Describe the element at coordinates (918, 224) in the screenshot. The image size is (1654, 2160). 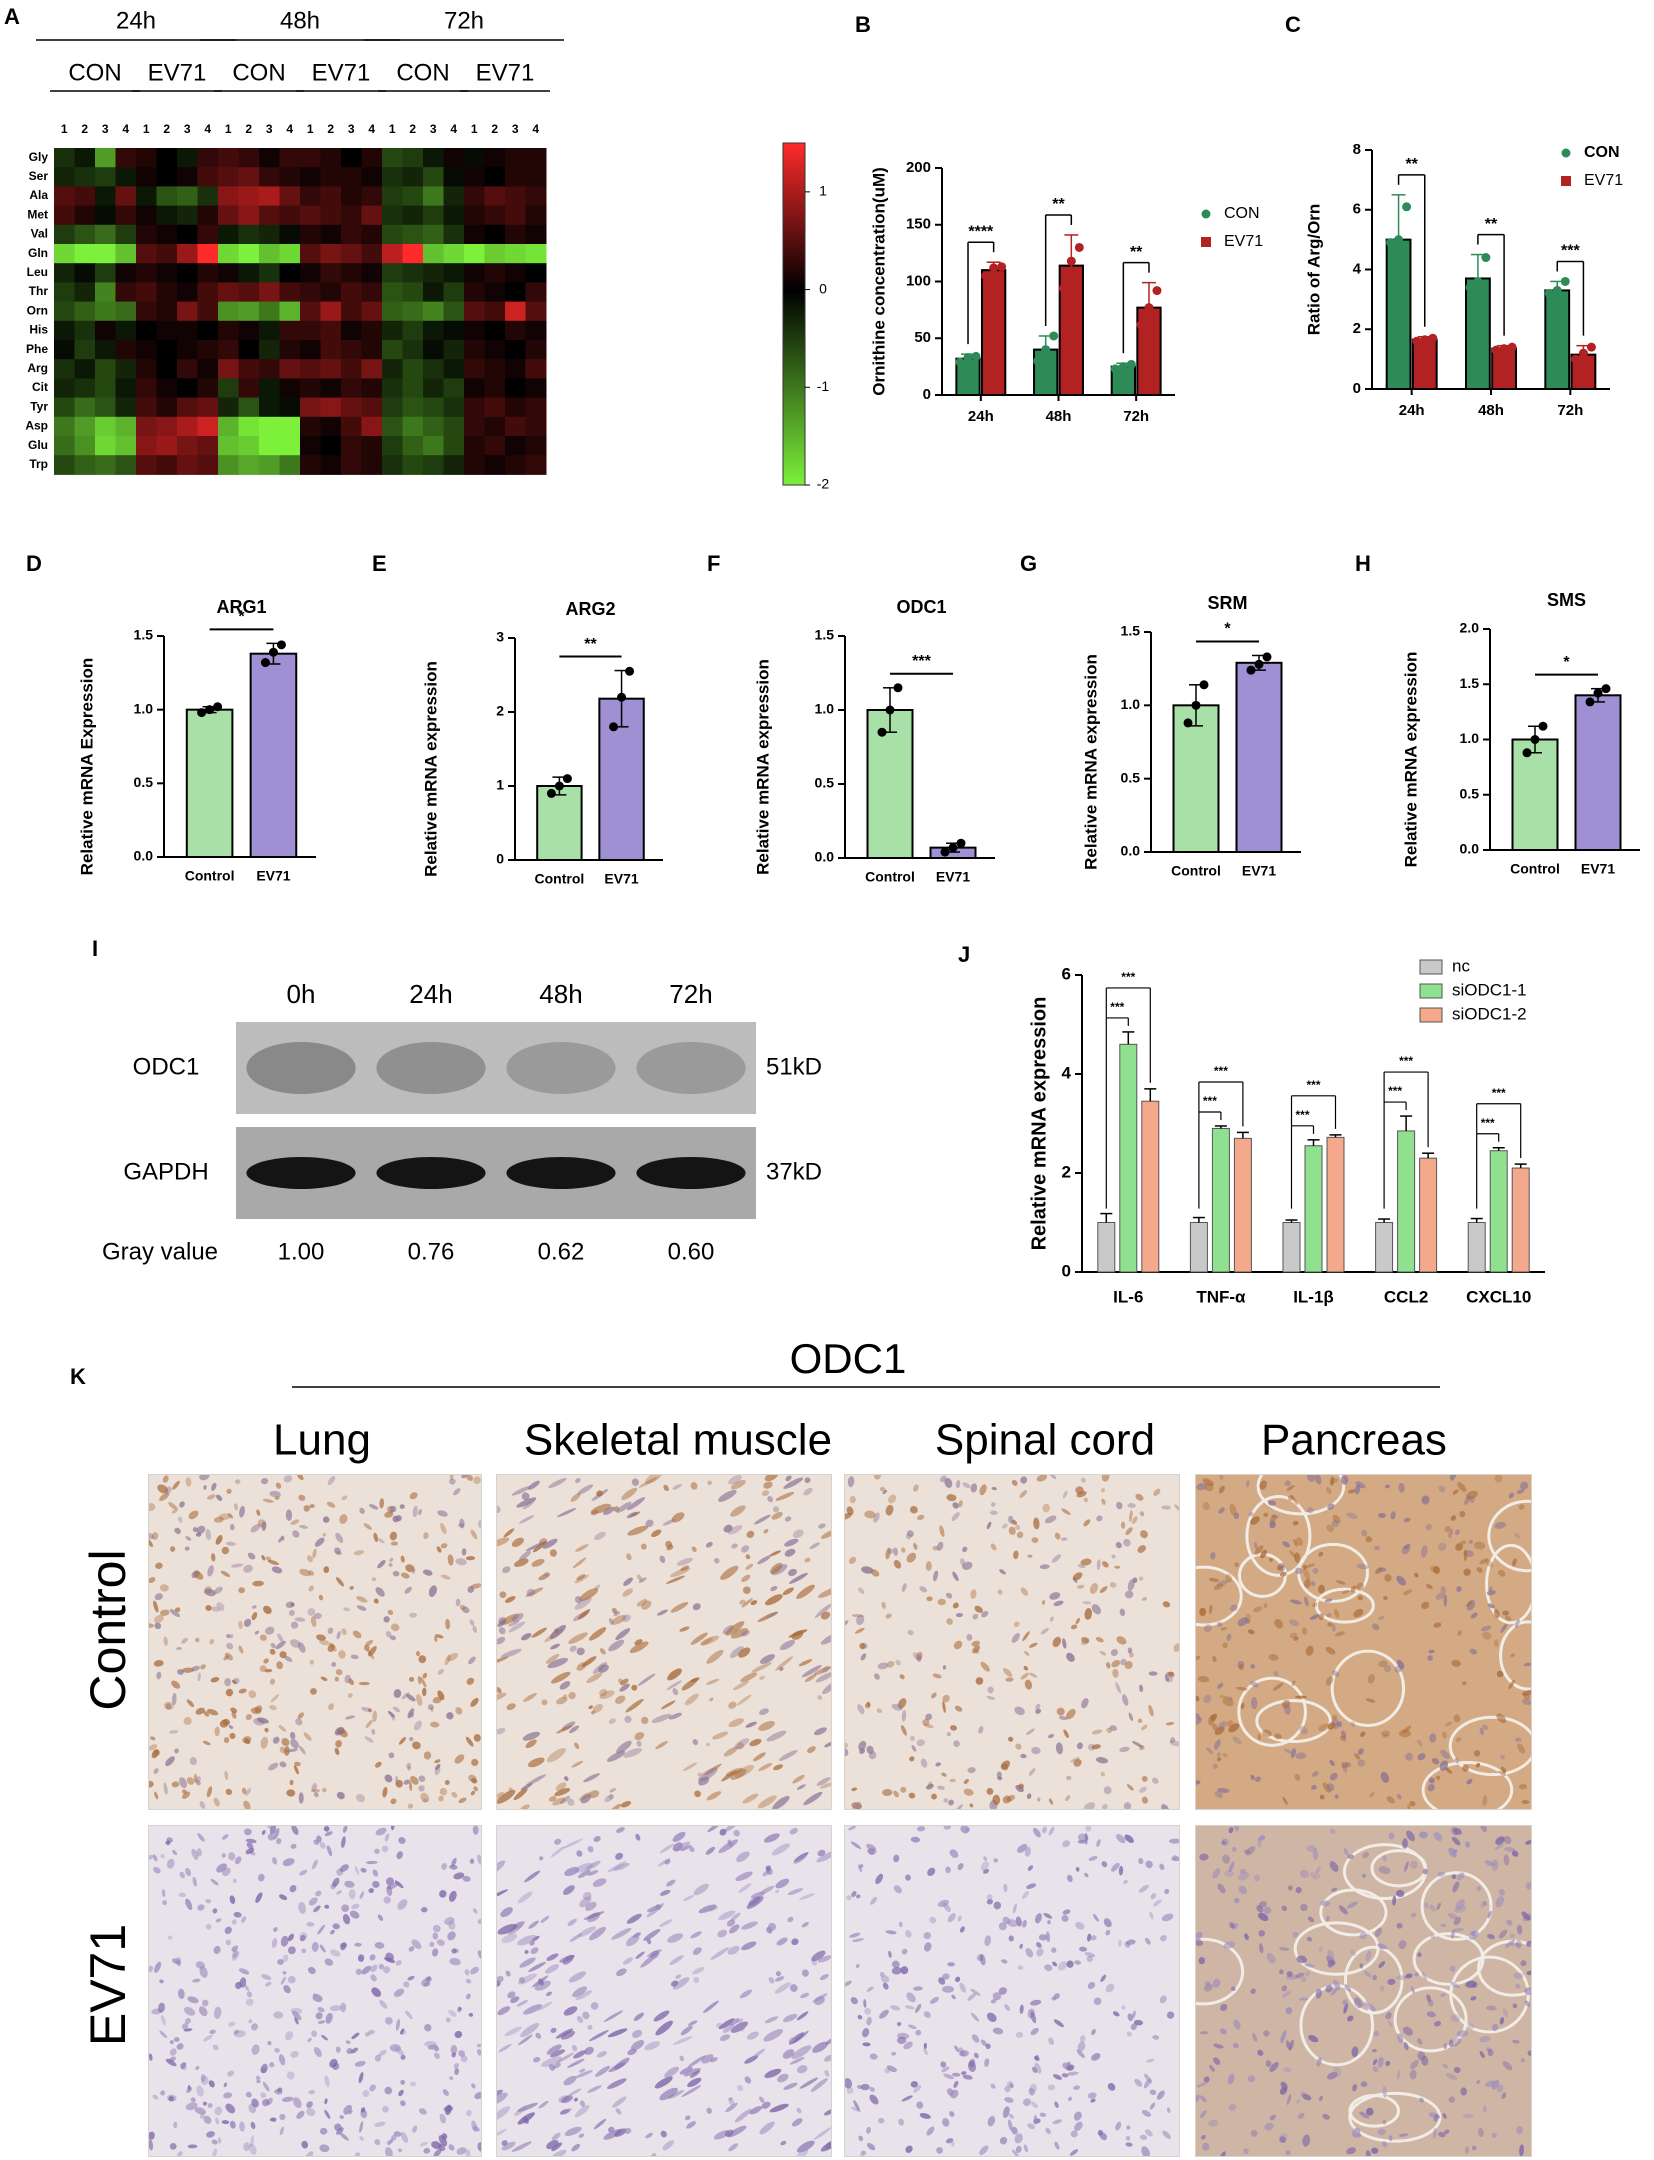
I see `y-tick-label: 150` at that location.